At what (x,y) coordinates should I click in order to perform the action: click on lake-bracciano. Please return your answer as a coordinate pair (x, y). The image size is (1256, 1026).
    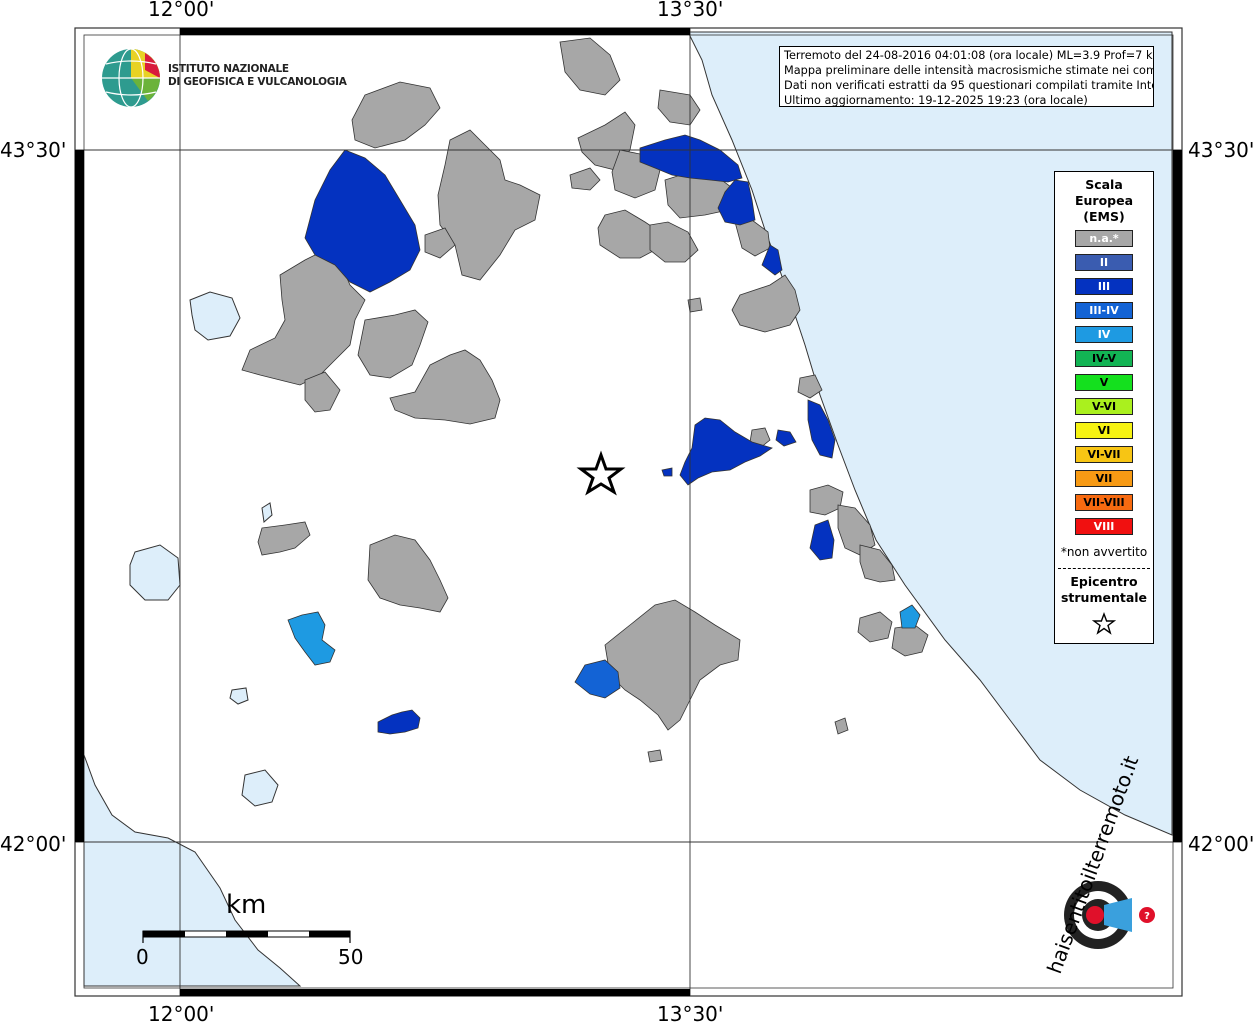
    Looking at the image, I should click on (260, 788).